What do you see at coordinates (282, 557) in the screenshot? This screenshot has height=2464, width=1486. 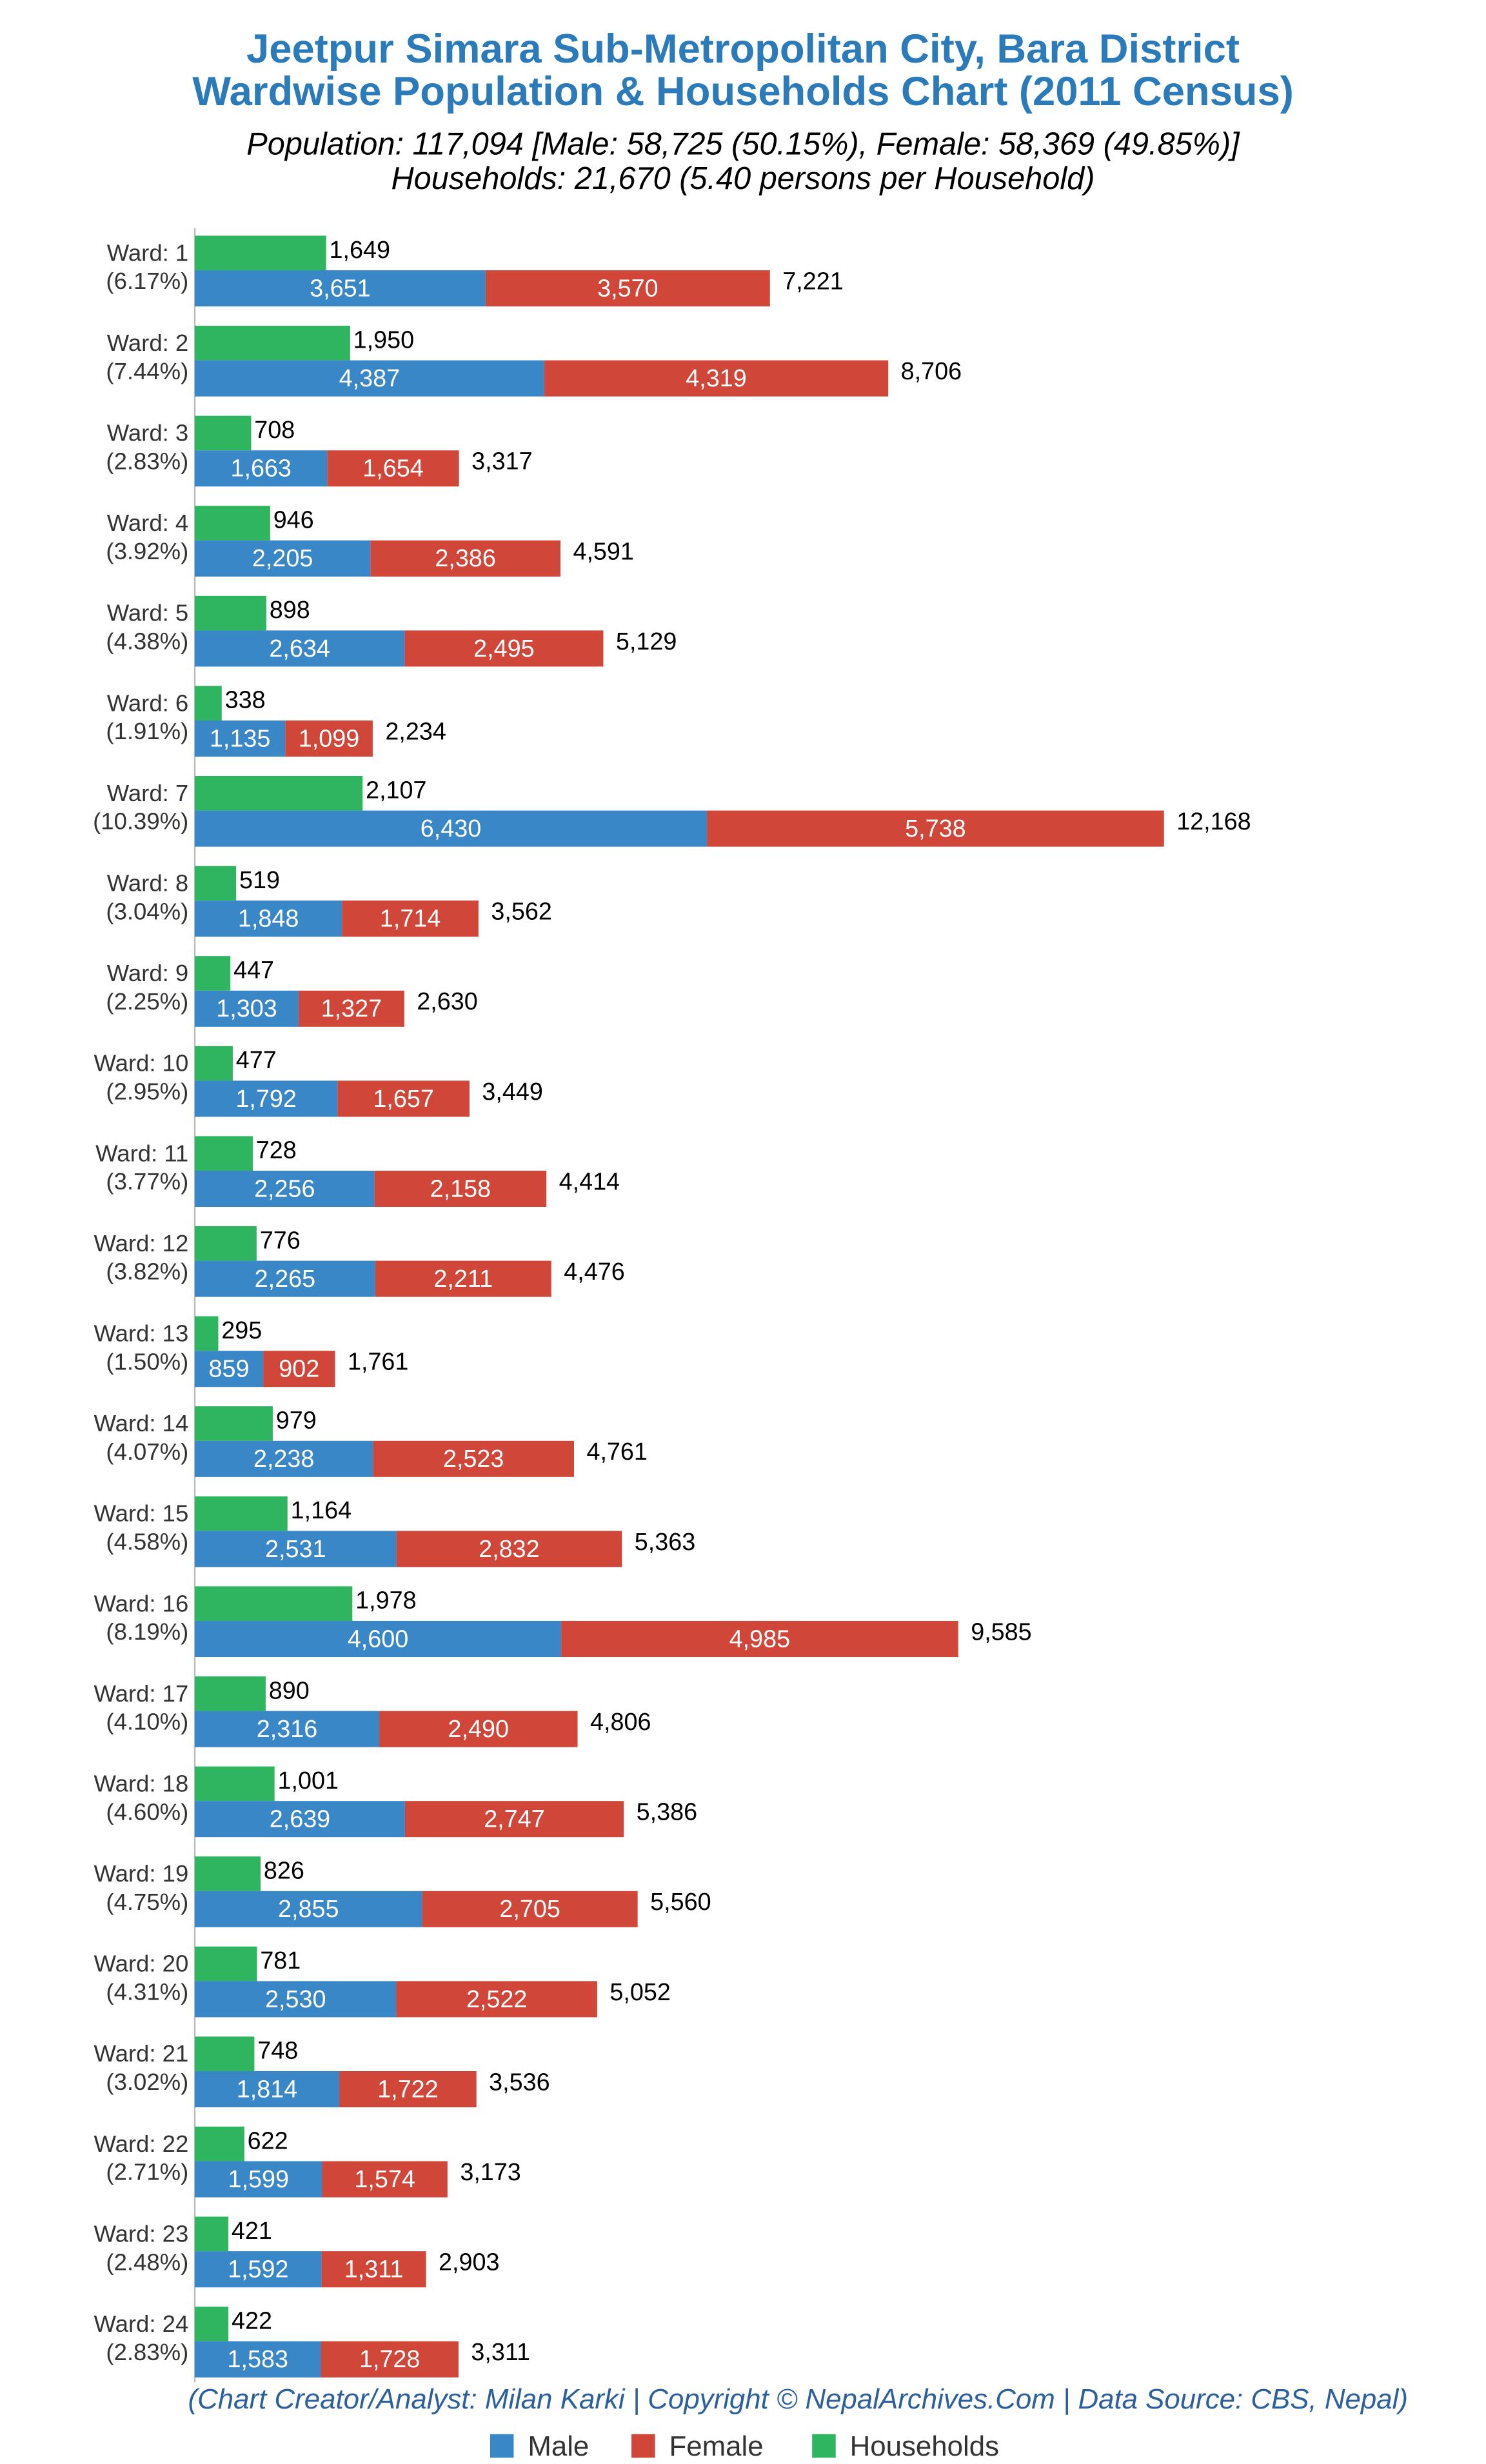 I see `data-label: 2,205` at bounding box center [282, 557].